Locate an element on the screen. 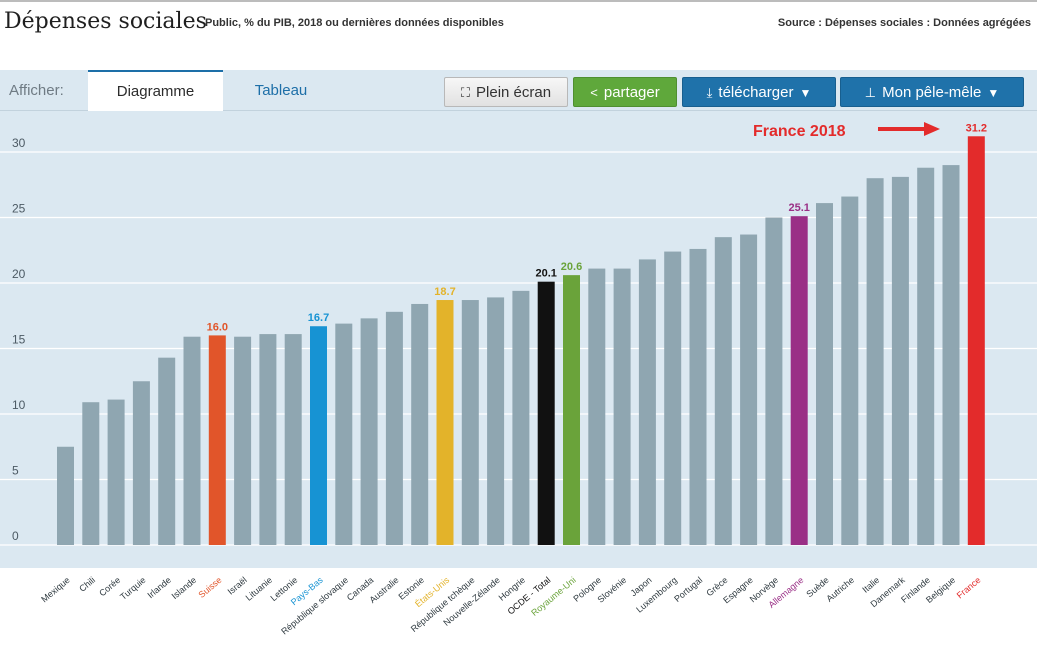  x-tick-label: Chili is located at coordinates (87, 584).